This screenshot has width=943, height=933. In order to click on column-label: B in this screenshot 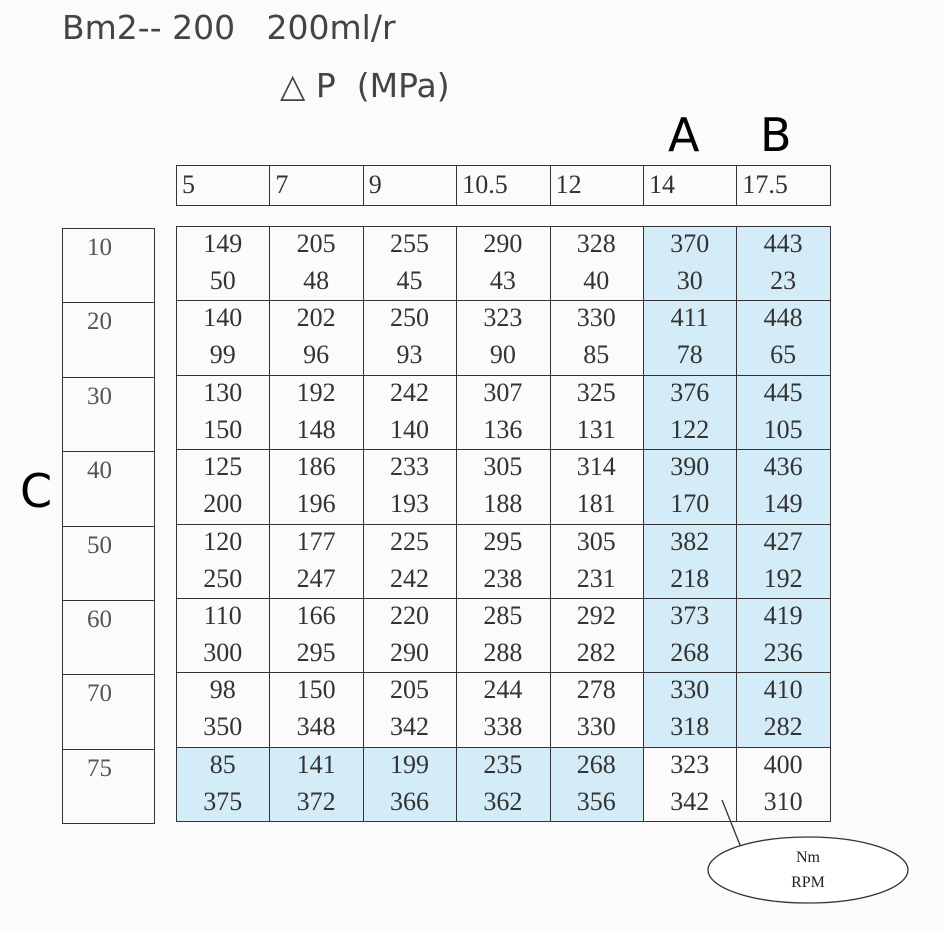, I will do `click(776, 135)`.